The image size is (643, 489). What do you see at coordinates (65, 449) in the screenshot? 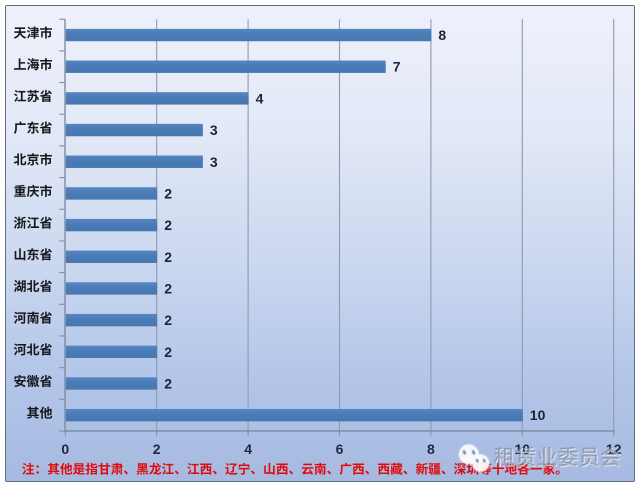
I see `svg-text: 0` at bounding box center [65, 449].